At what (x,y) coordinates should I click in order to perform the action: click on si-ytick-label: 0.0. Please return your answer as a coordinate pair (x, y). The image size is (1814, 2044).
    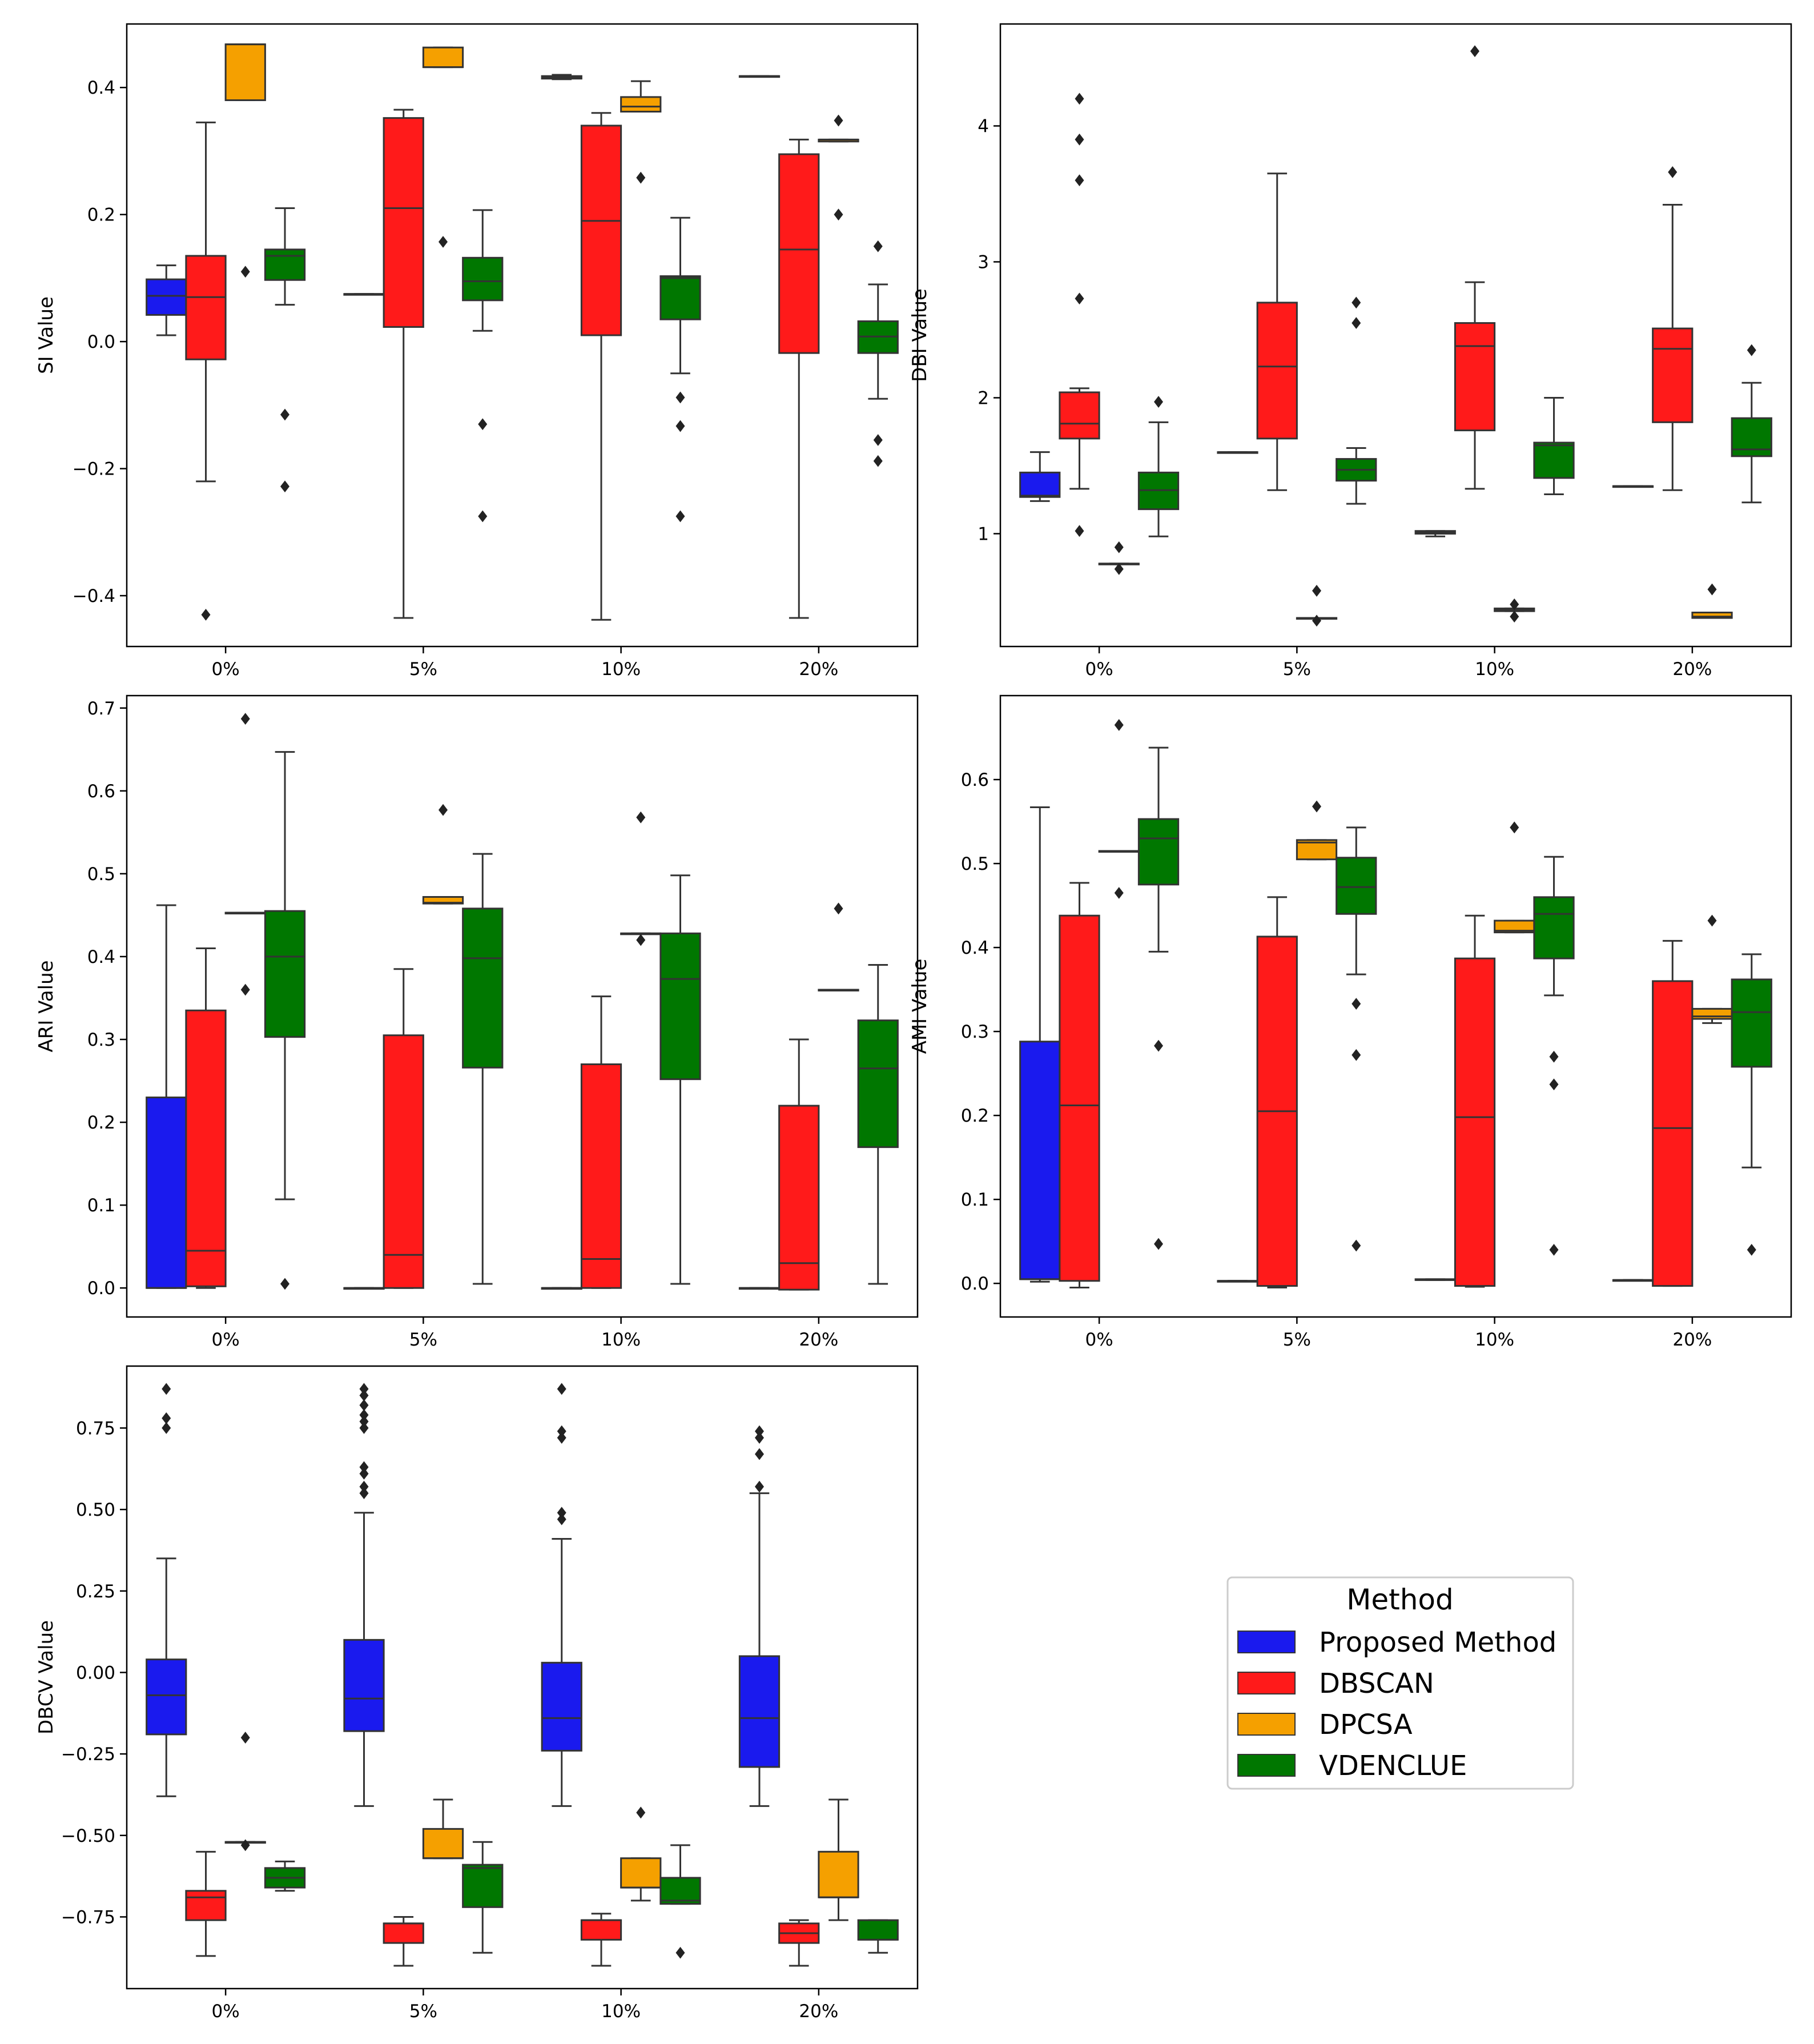
    Looking at the image, I should click on (101, 342).